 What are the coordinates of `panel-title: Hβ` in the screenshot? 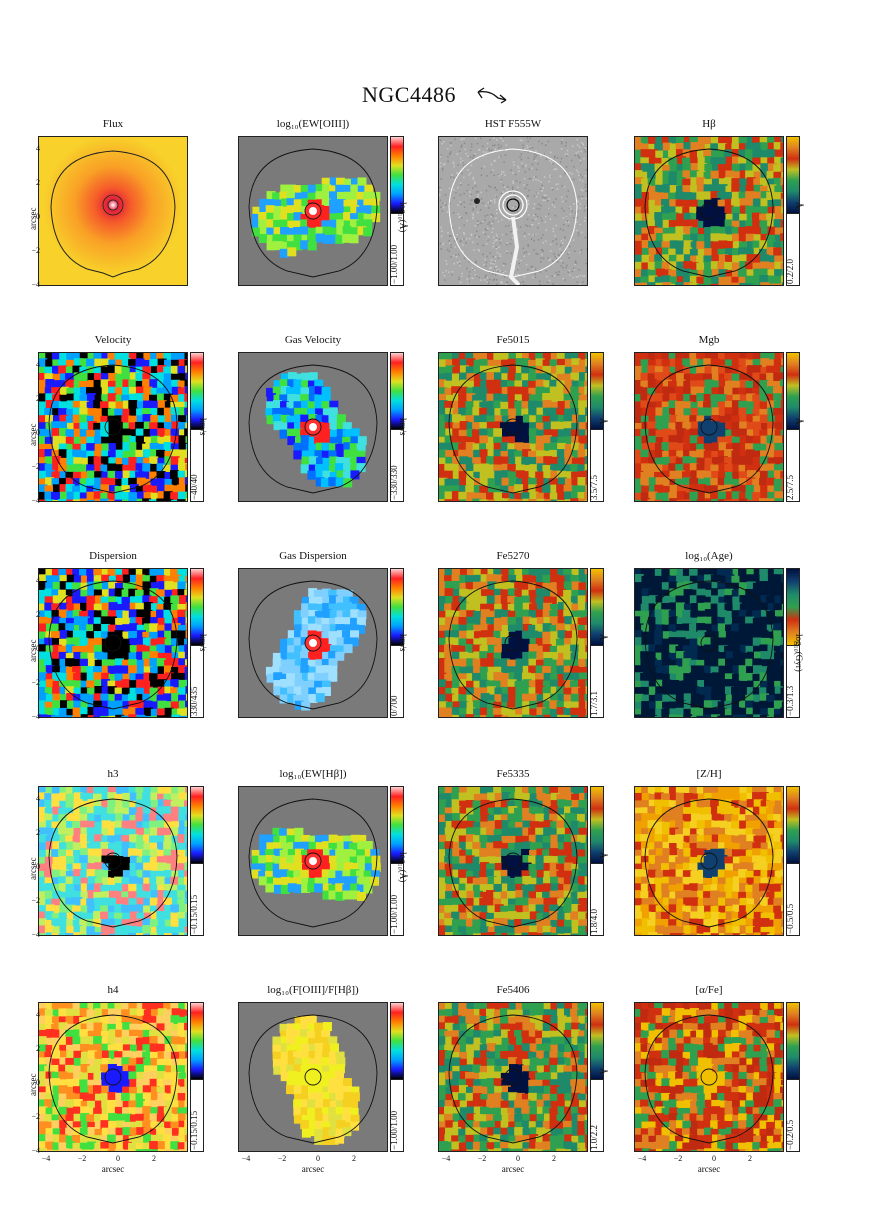 It's located at (709, 124).